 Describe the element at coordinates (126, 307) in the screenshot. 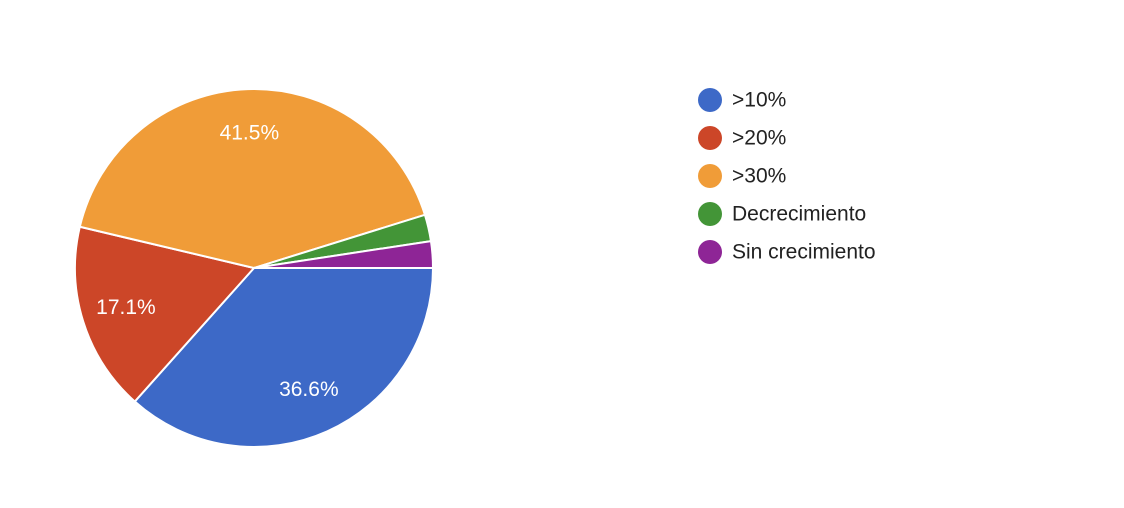

I see `slice-label: 17.1%` at that location.